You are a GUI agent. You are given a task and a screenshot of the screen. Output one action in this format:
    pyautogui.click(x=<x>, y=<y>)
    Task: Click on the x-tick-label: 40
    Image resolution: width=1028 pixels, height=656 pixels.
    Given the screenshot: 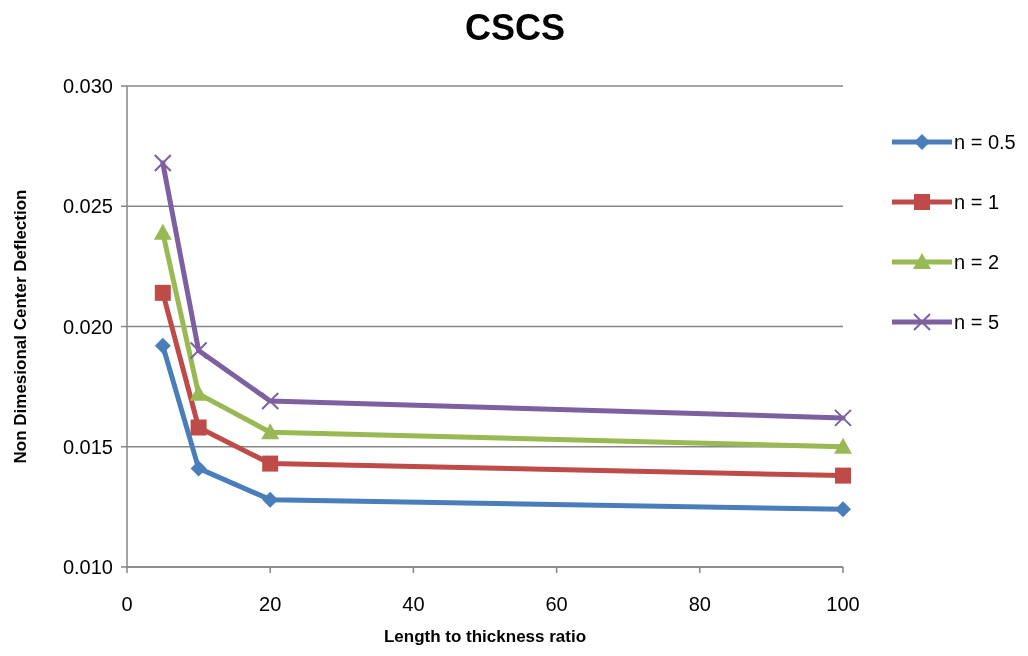 What is the action you would take?
    pyautogui.click(x=413, y=604)
    